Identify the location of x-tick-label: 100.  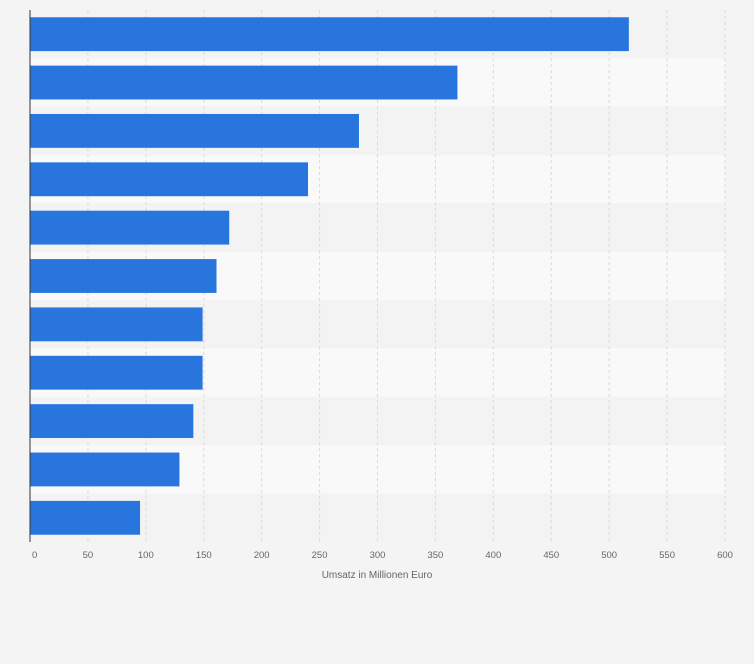
(146, 555).